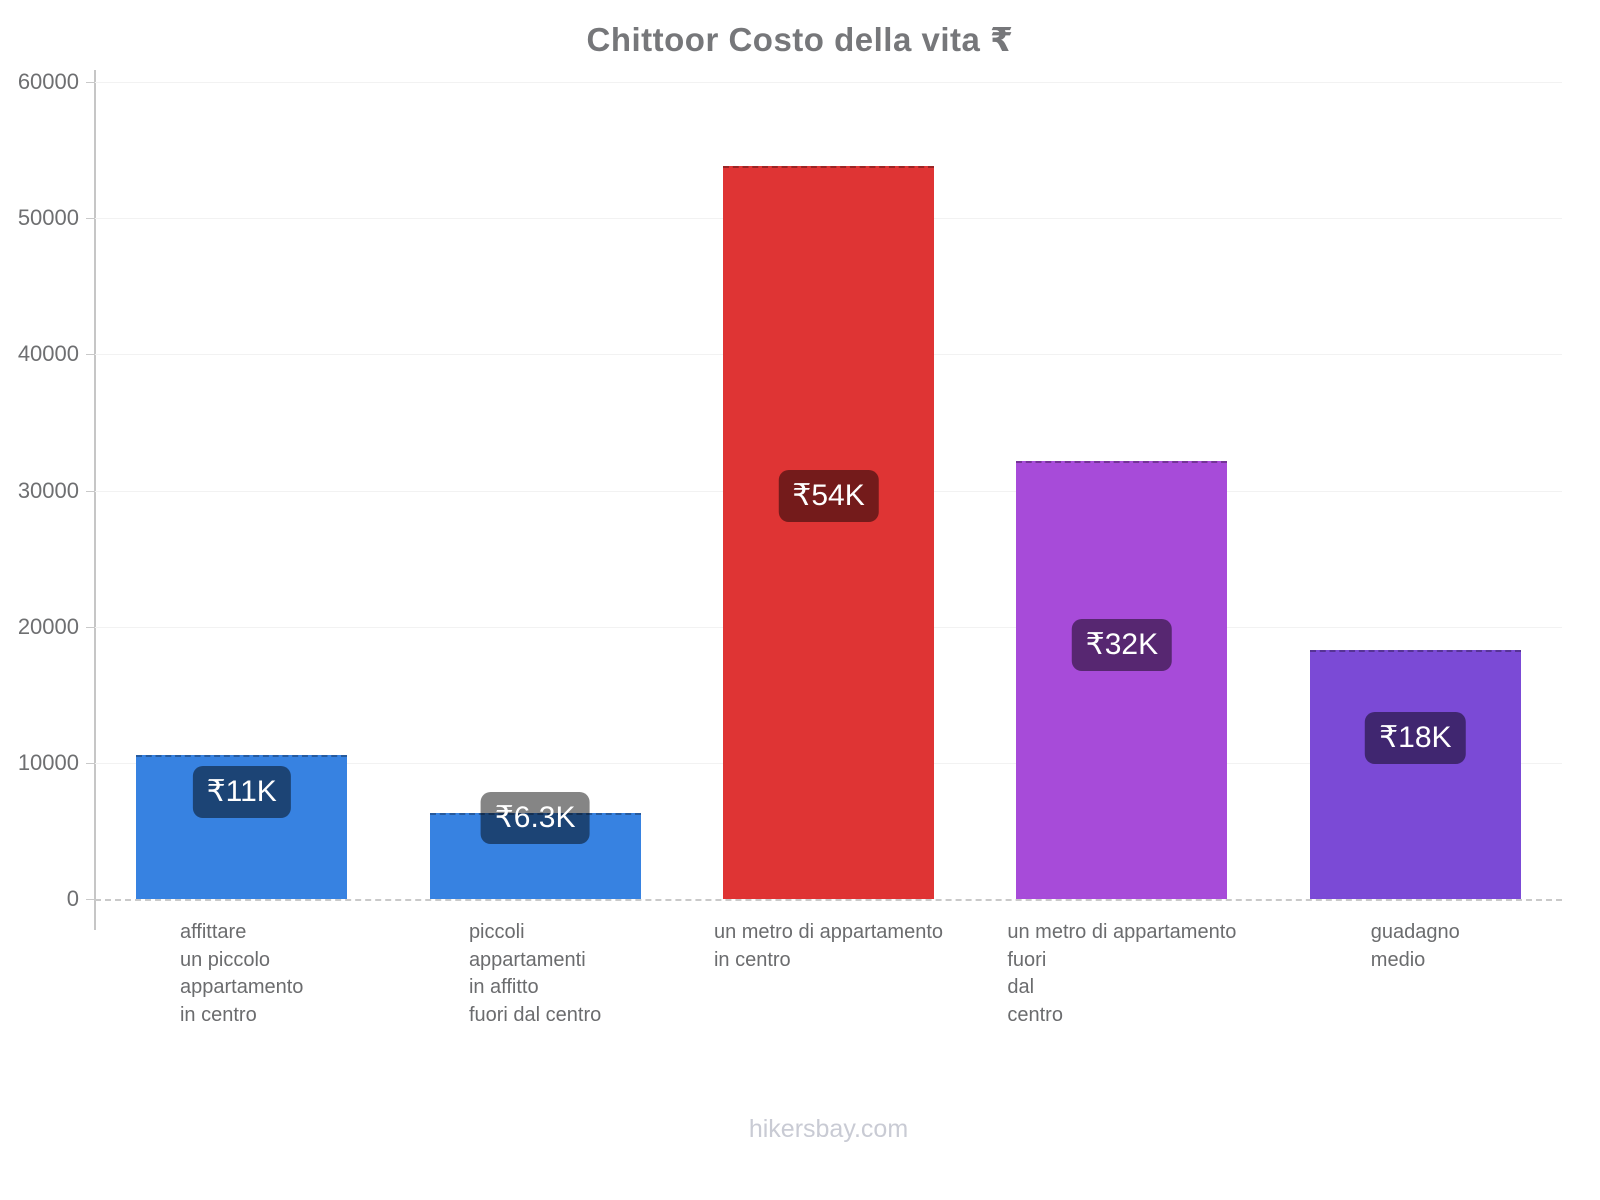  Describe the element at coordinates (241, 792) in the screenshot. I see `value-label-1: ₹11K` at that location.